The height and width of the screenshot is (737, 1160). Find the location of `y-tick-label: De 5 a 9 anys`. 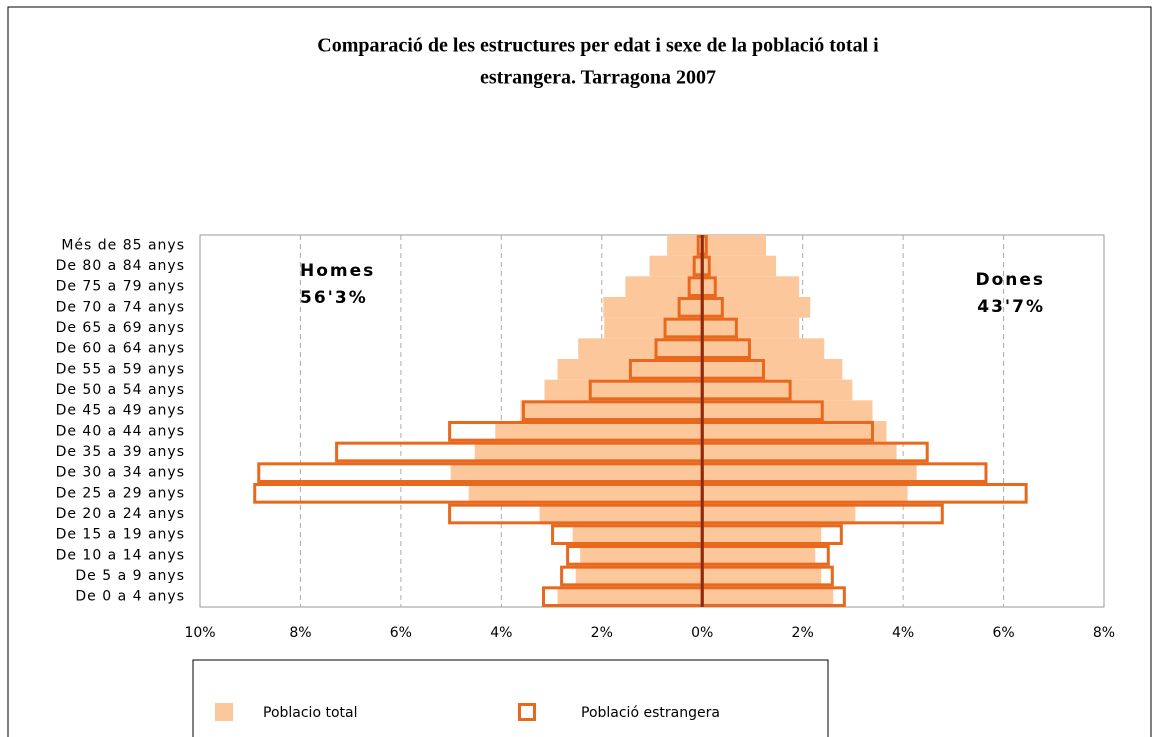

y-tick-label: De 5 a 9 anys is located at coordinates (130, 576).